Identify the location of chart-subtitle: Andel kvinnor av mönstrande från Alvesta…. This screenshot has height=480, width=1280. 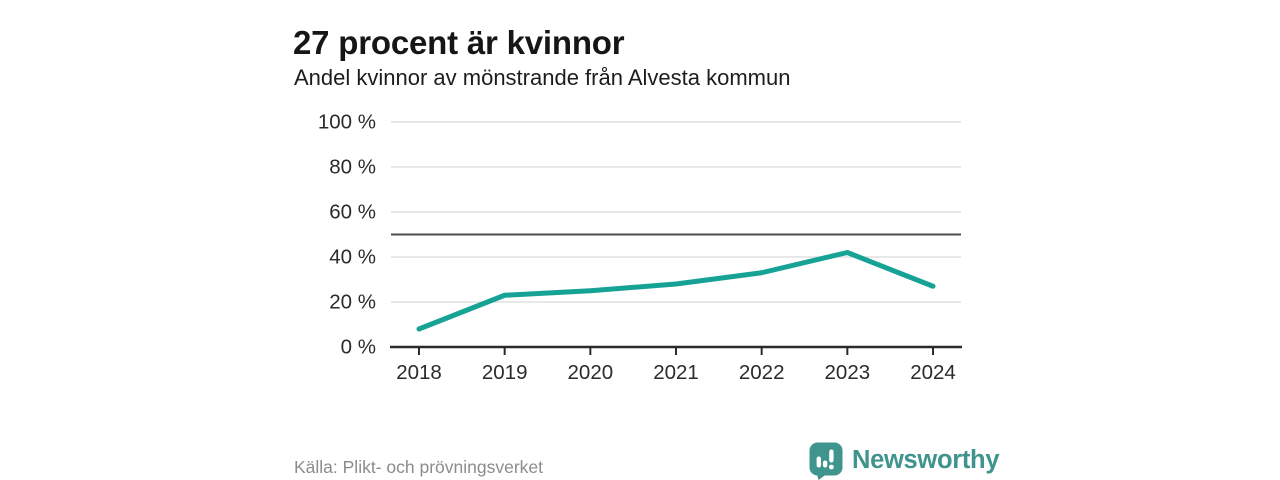
(542, 77).